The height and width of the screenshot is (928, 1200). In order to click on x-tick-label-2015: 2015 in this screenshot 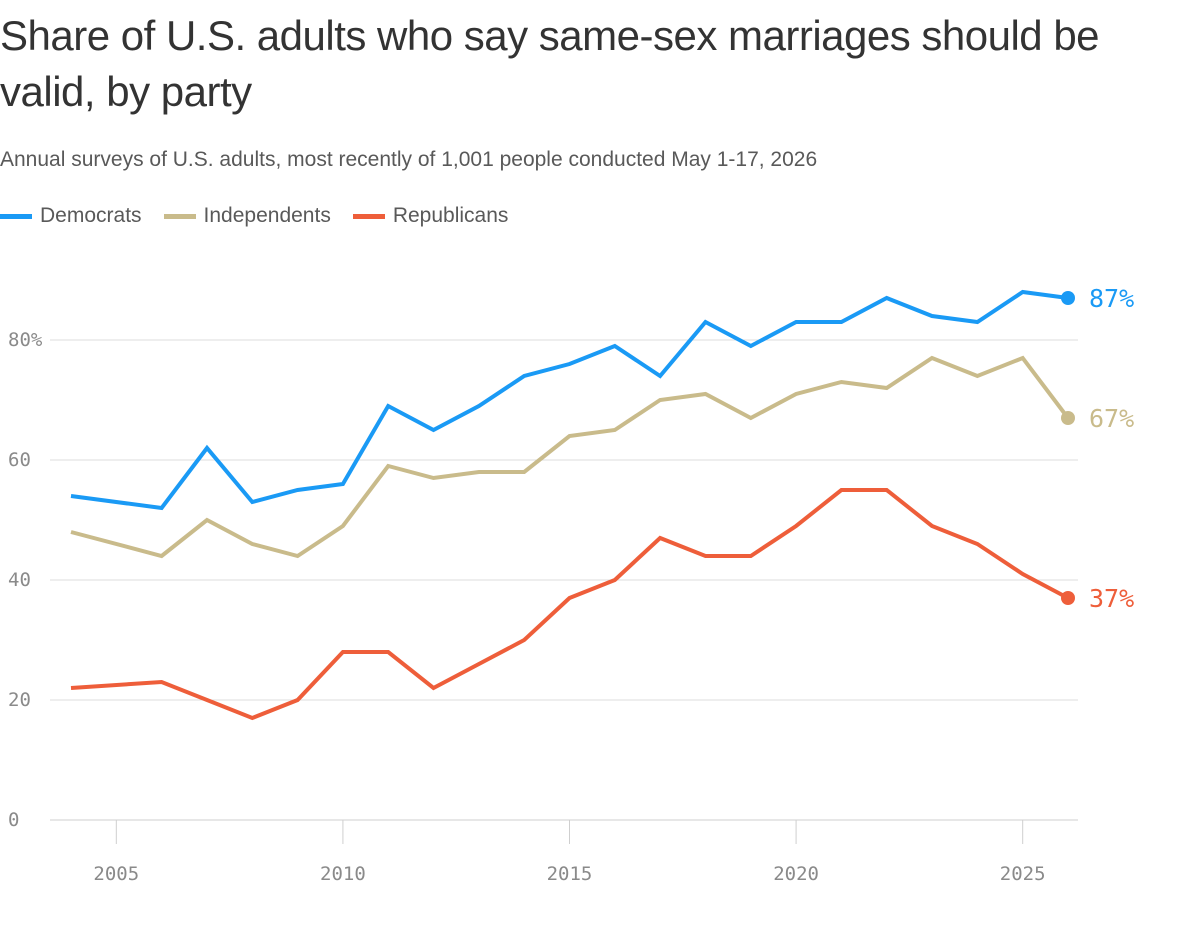, I will do `click(570, 874)`.